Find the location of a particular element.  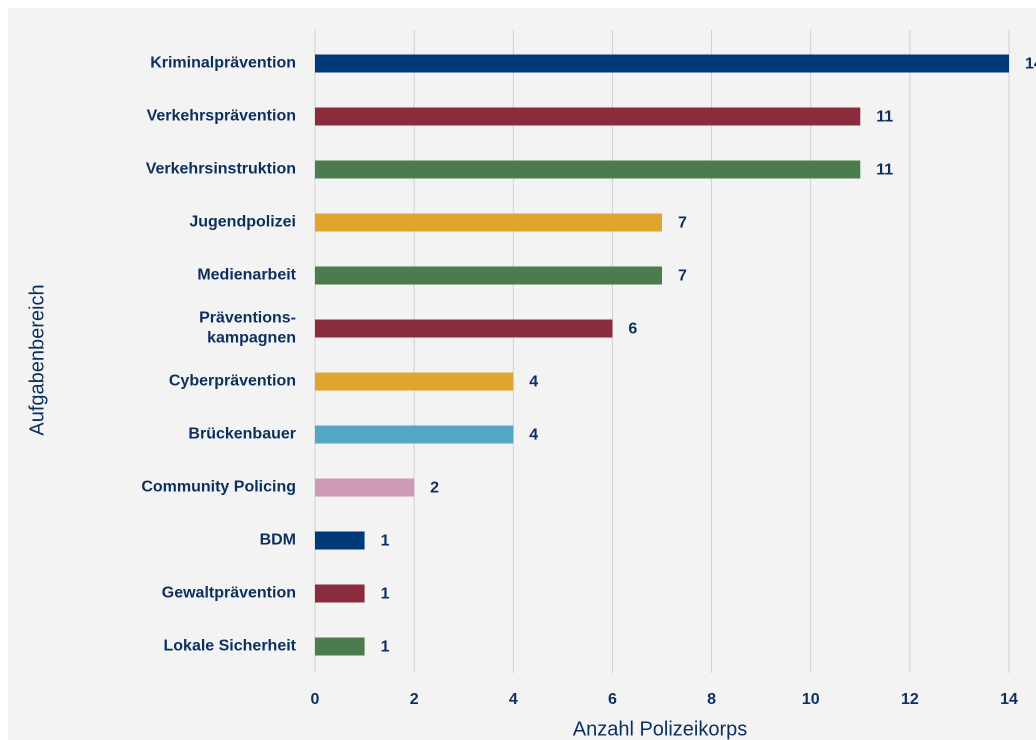

y-tick-label: Jugendpolizei is located at coordinates (242, 222).